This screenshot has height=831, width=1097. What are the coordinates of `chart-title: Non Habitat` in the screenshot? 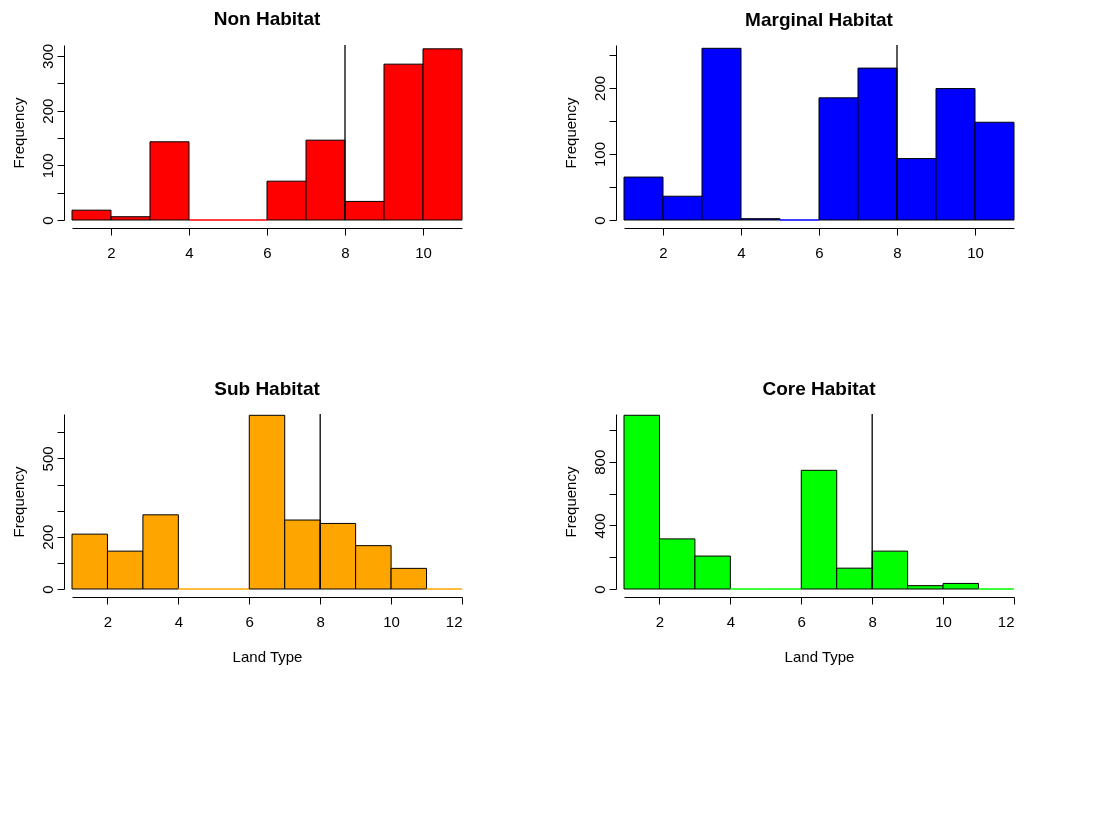 It's located at (267, 19).